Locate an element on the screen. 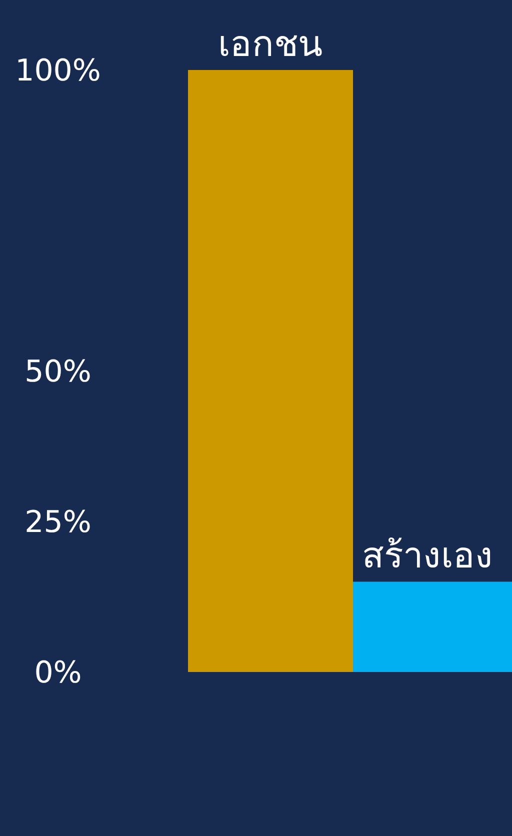  x-tick-label: สร้างเอง is located at coordinates (427, 556).